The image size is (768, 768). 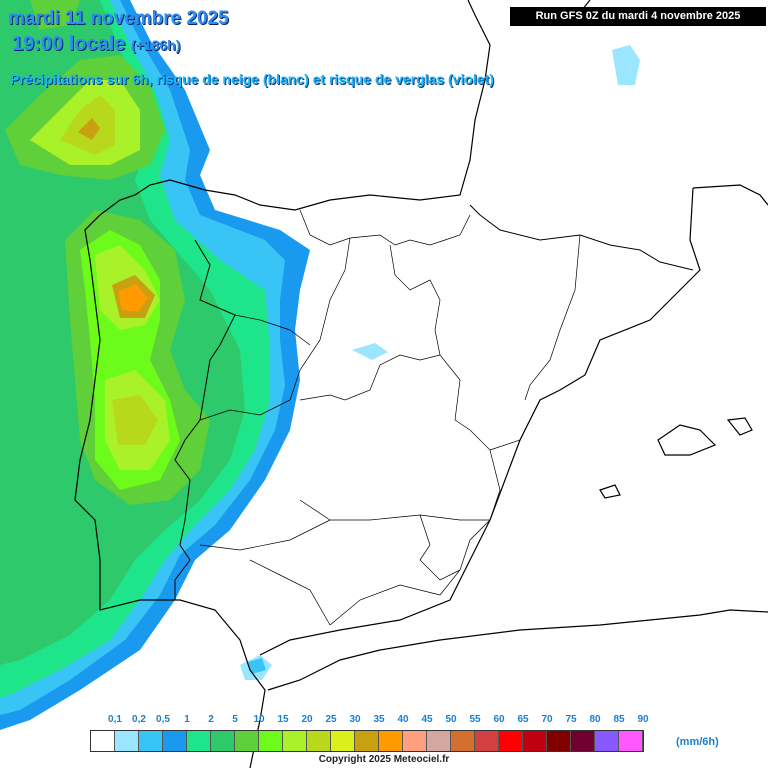 What do you see at coordinates (139, 719) in the screenshot?
I see `legend-label: 0,2` at bounding box center [139, 719].